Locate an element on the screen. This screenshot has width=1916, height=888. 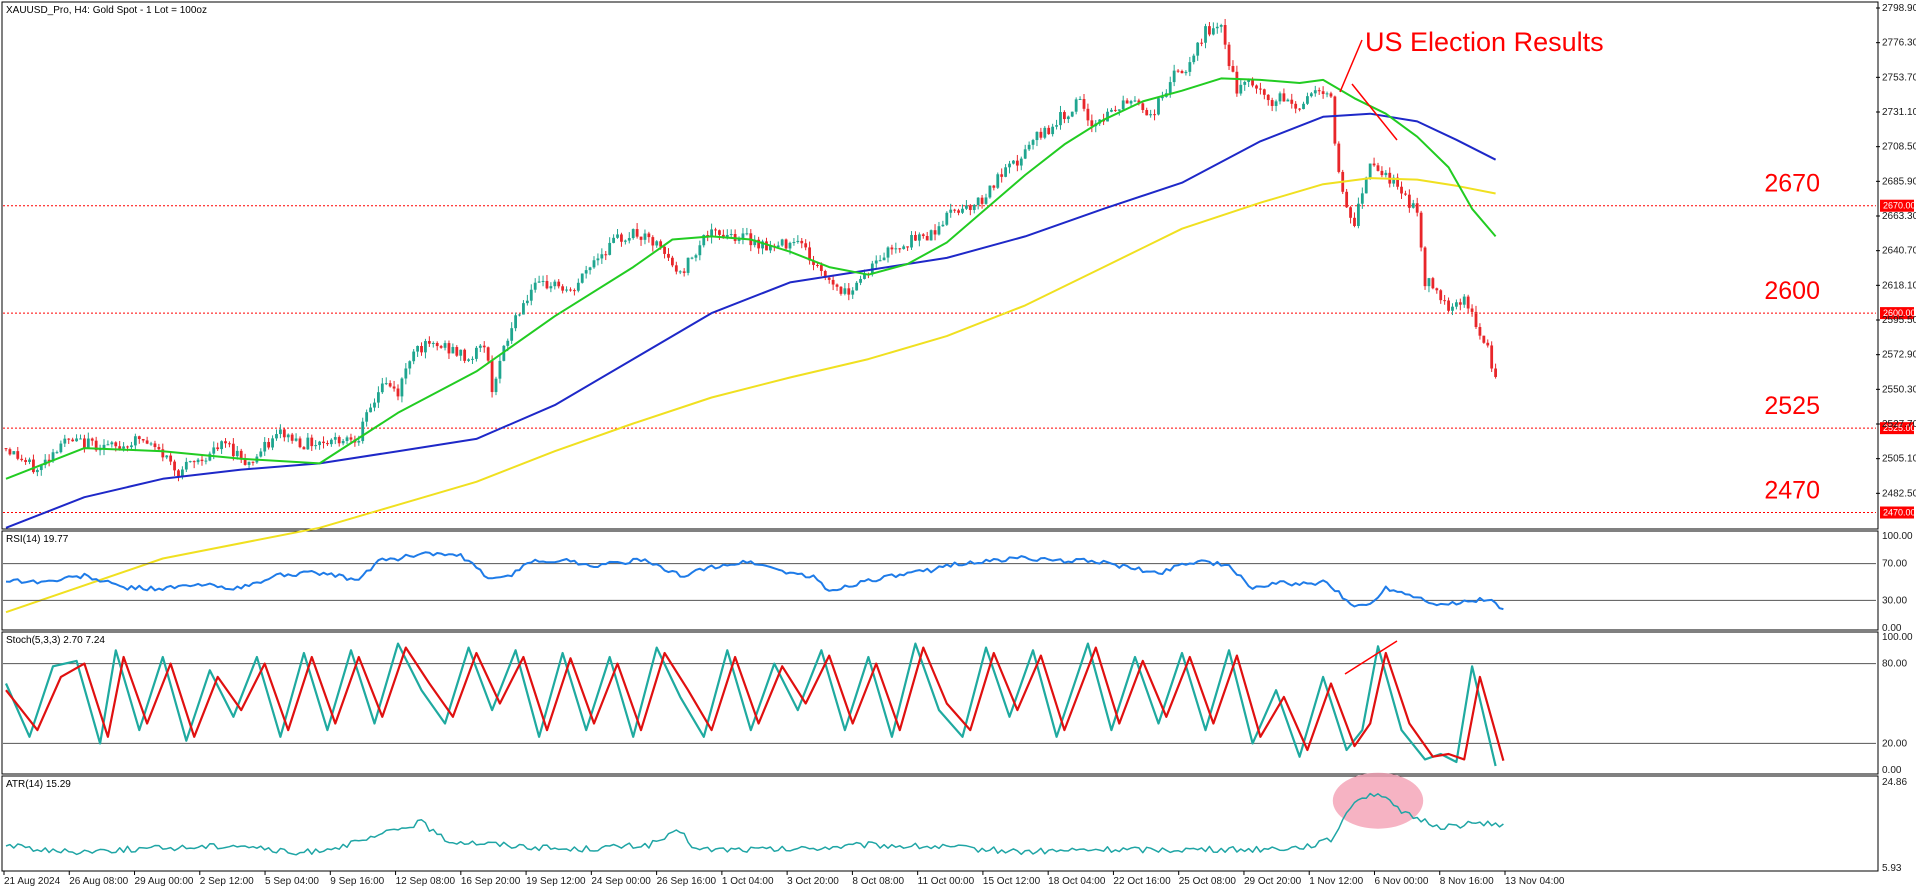
price-tick-label: 2685.90 is located at coordinates (1899, 181).